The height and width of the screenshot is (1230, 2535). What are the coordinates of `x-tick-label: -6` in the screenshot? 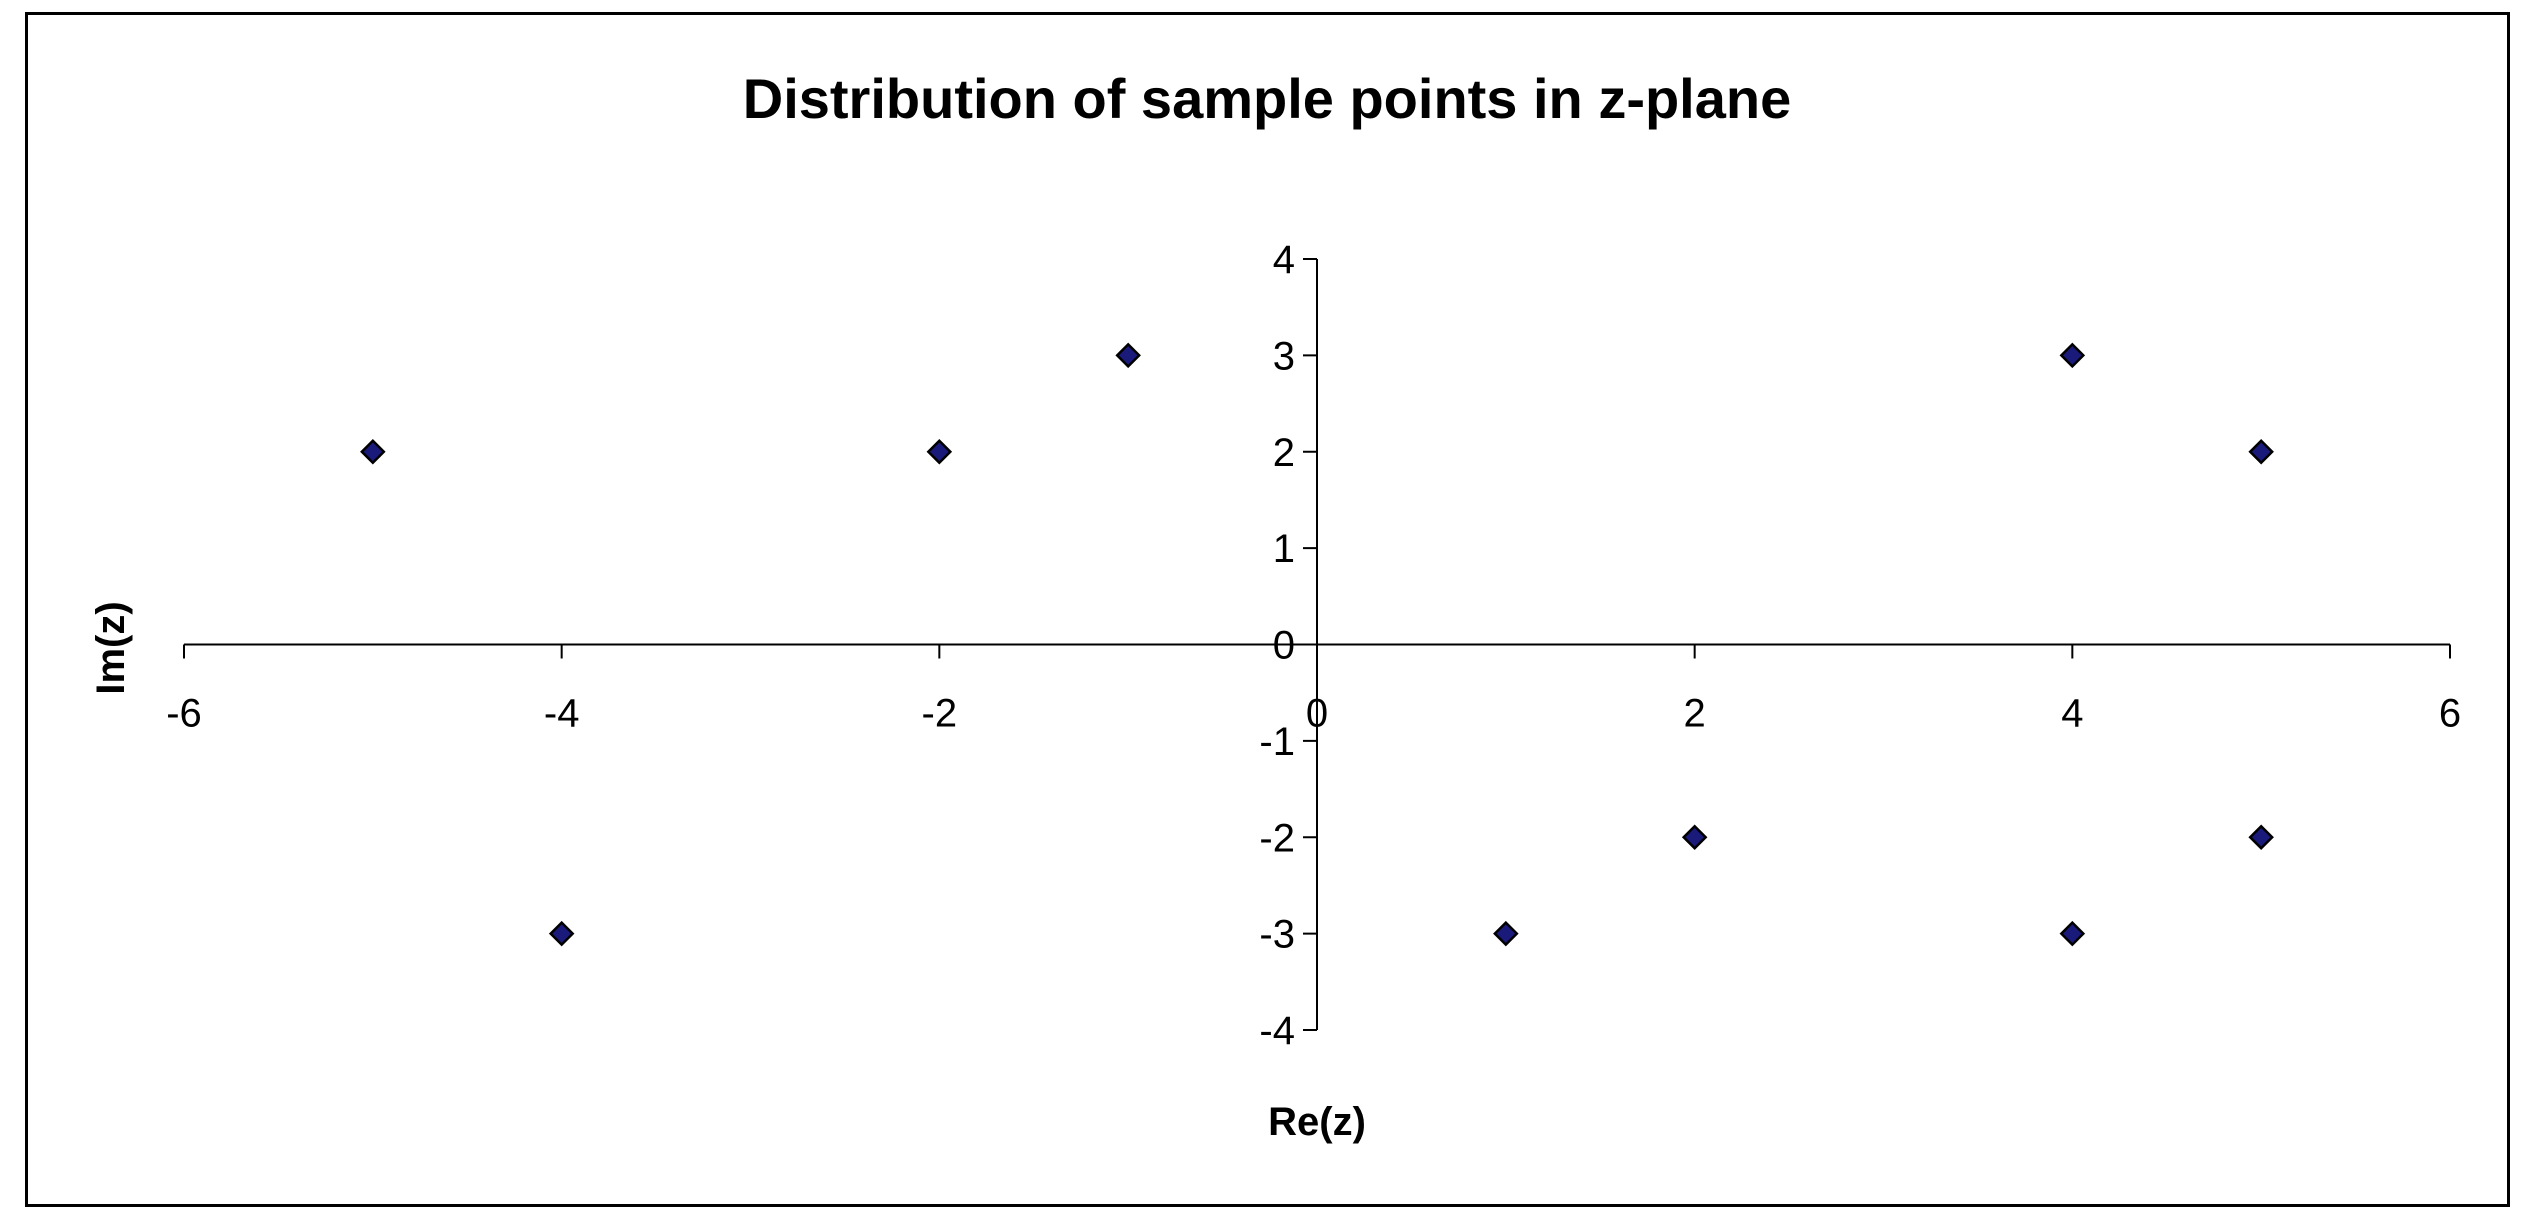 It's located at (184, 714).